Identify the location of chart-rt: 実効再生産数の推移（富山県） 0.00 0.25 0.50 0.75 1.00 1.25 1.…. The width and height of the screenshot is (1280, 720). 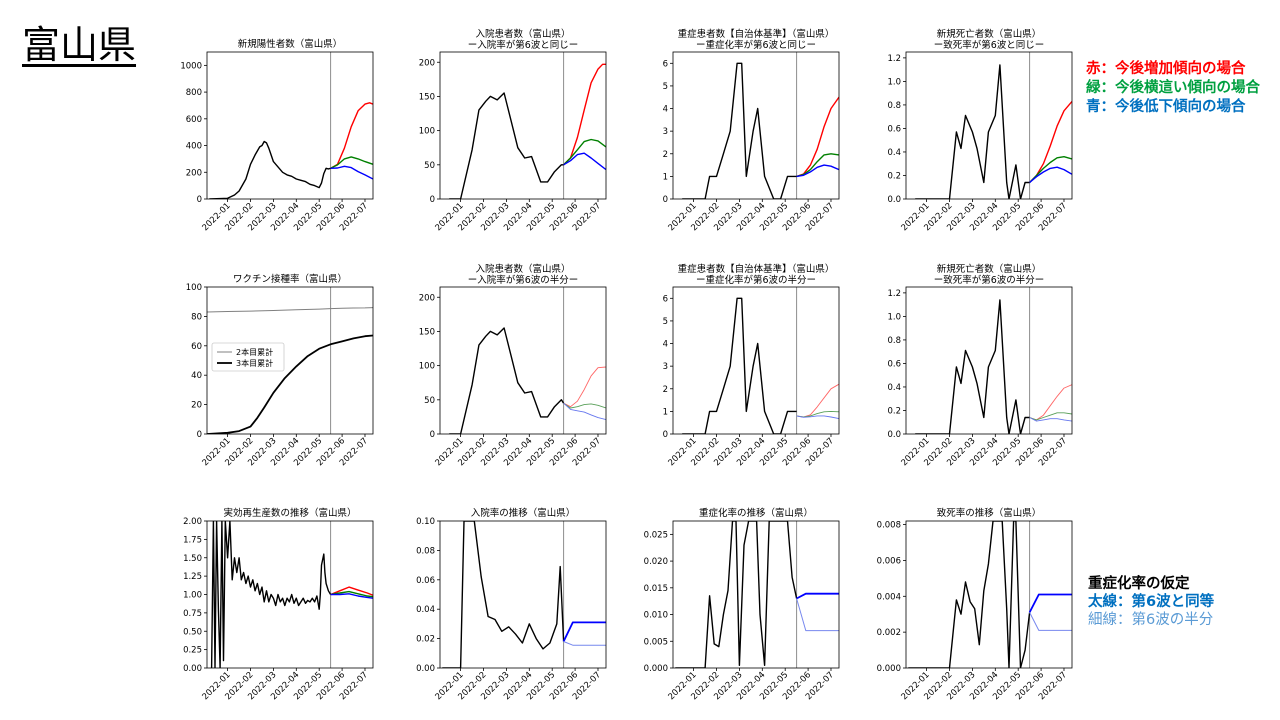
(278, 604).